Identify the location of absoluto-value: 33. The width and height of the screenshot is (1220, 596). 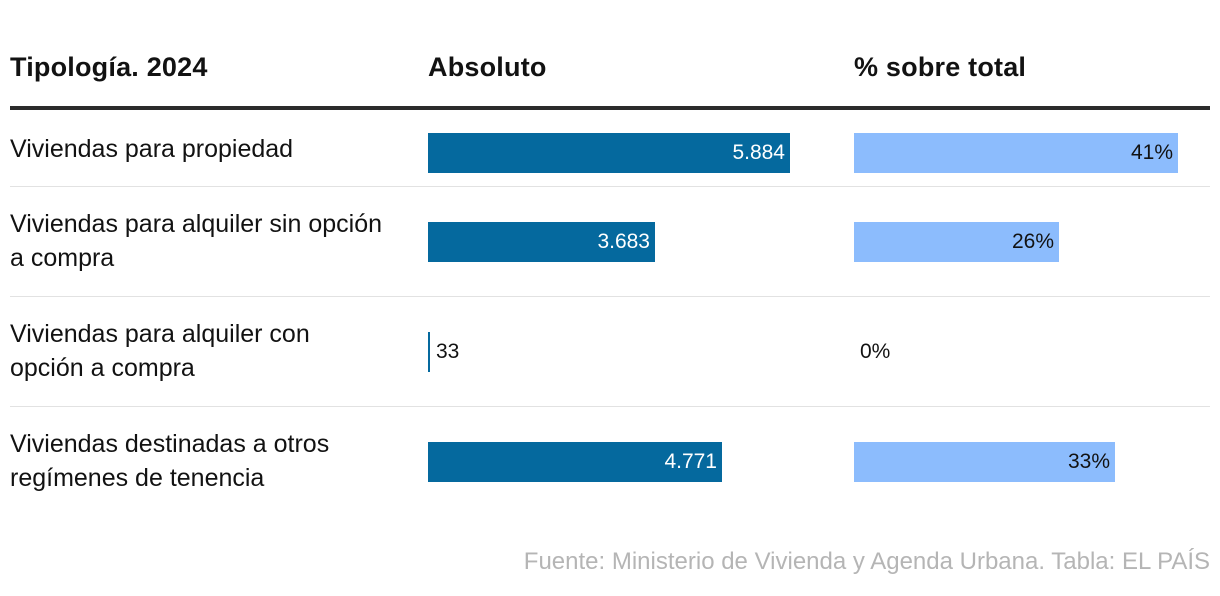
(448, 351).